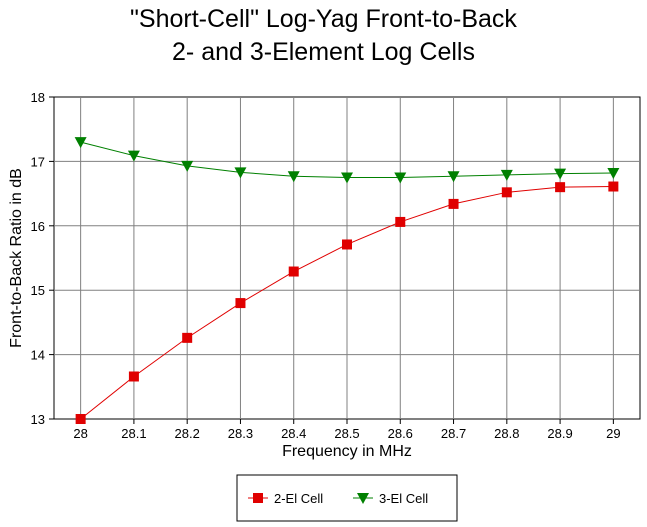  I want to click on x-tick-label: 28.6, so click(400, 433).